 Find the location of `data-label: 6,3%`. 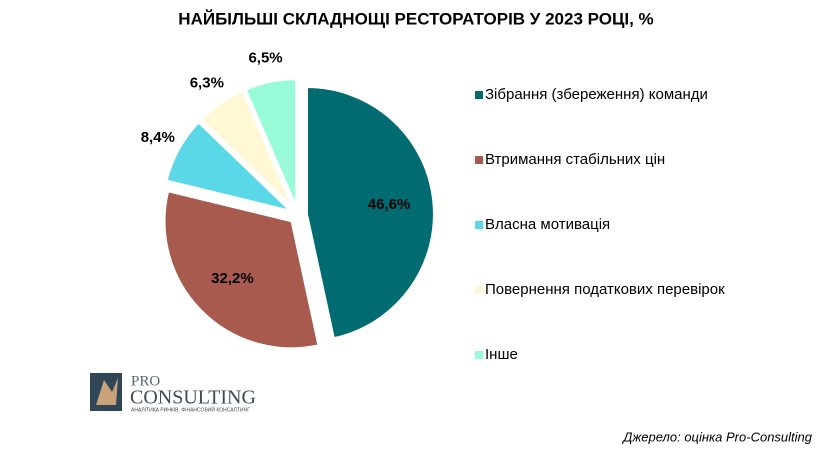

data-label: 6,3% is located at coordinates (207, 82).